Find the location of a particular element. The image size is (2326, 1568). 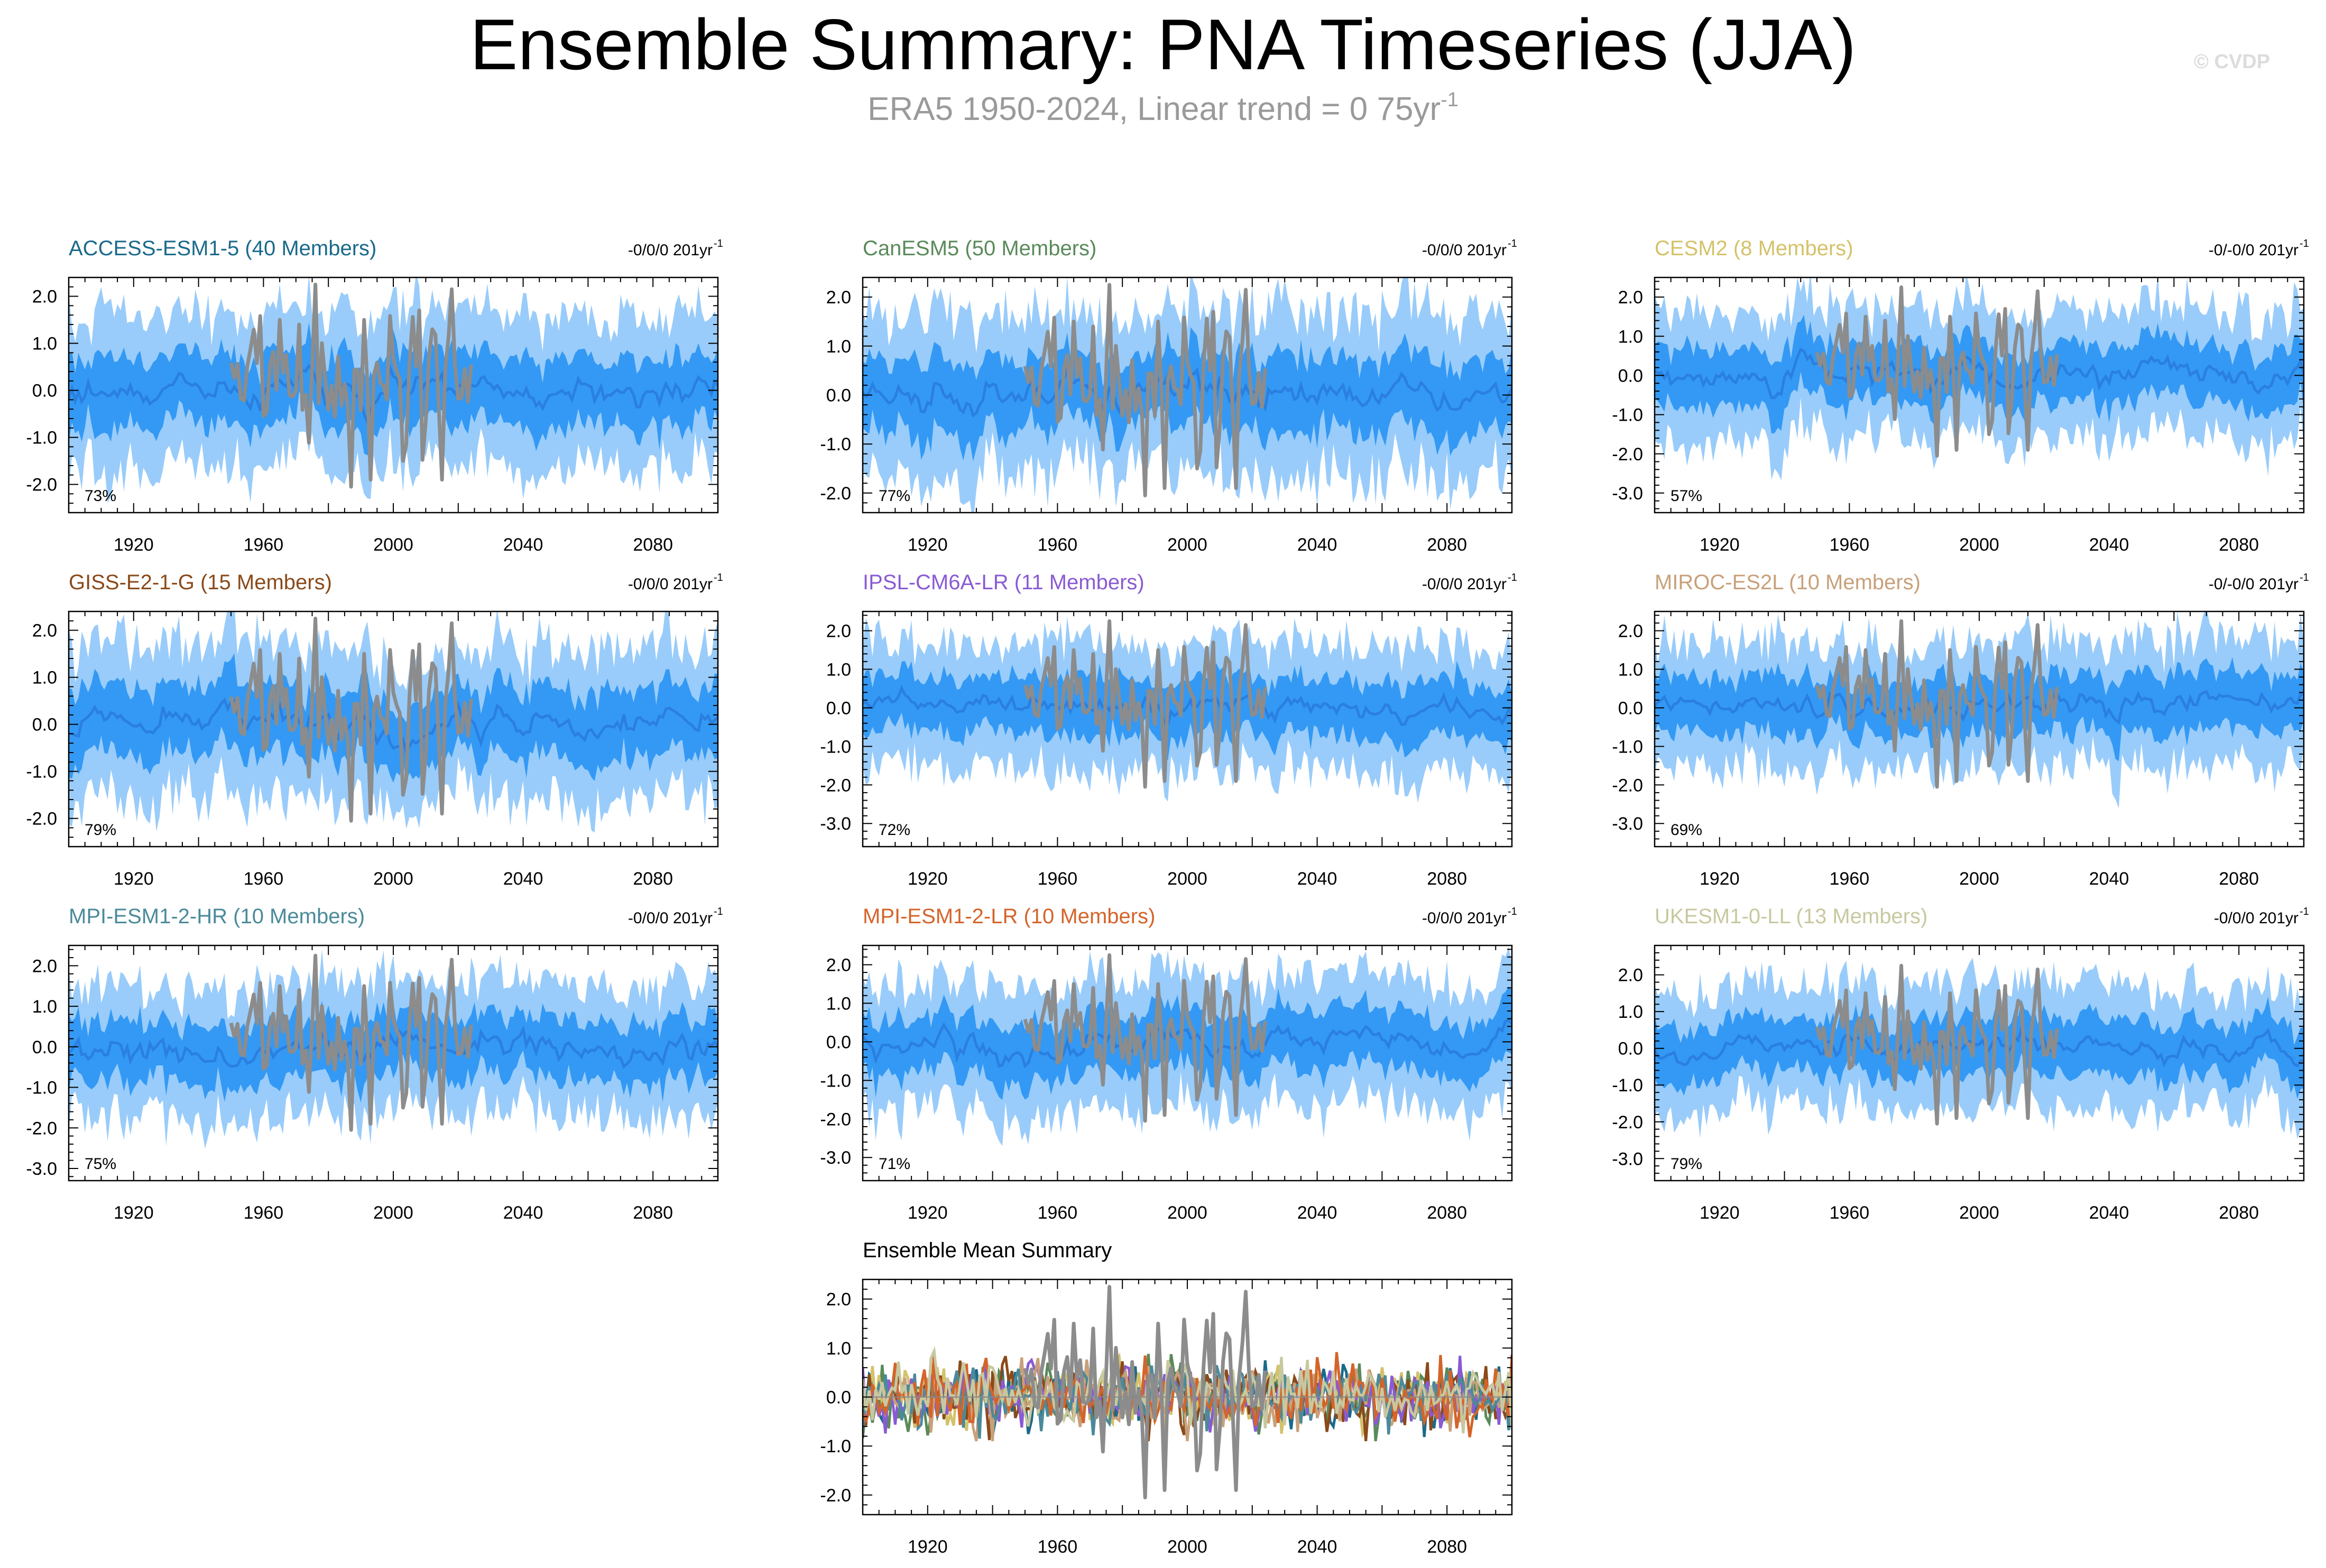

panel-title: GISS-E2-1-G (15 Members) is located at coordinates (200, 583).